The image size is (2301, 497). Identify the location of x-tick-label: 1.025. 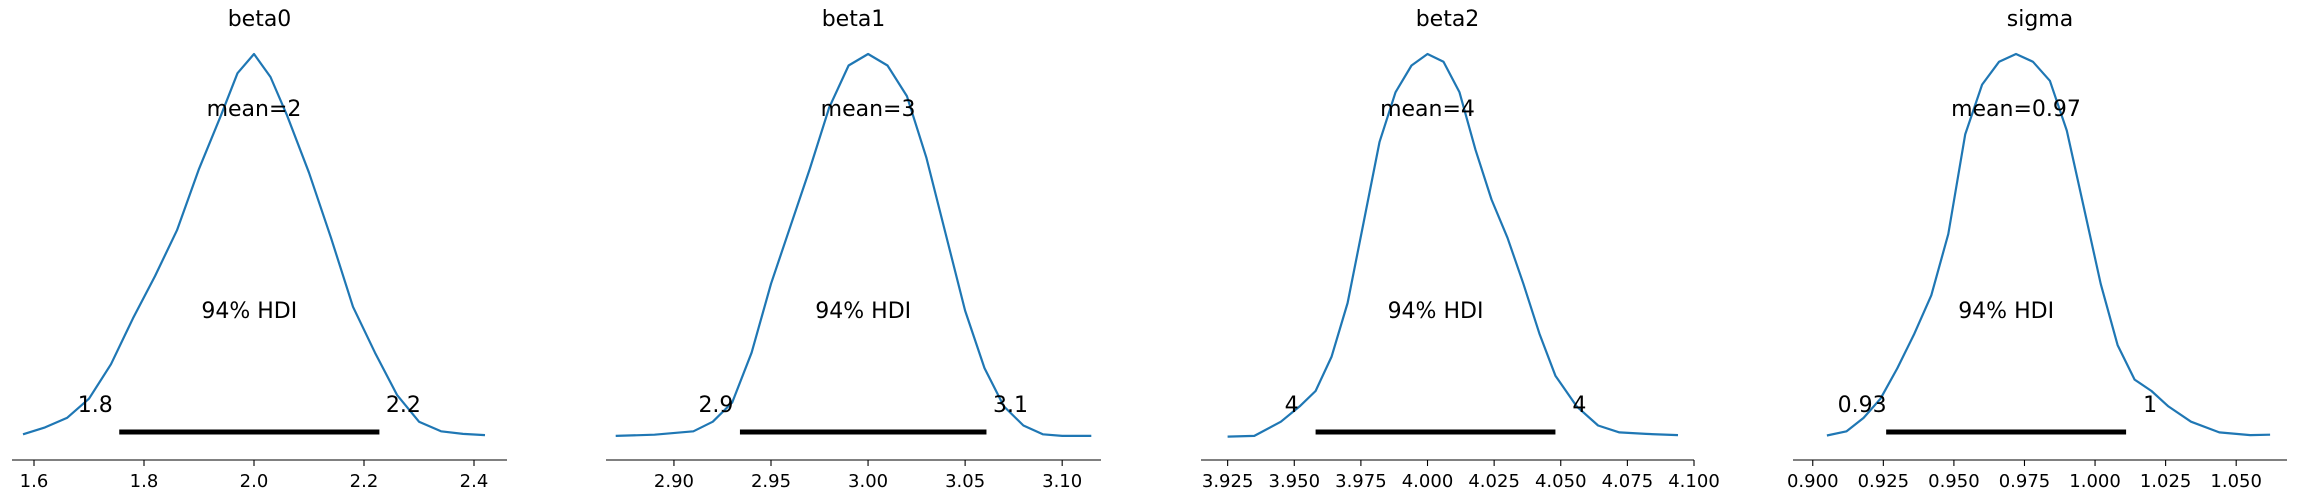
(2166, 481).